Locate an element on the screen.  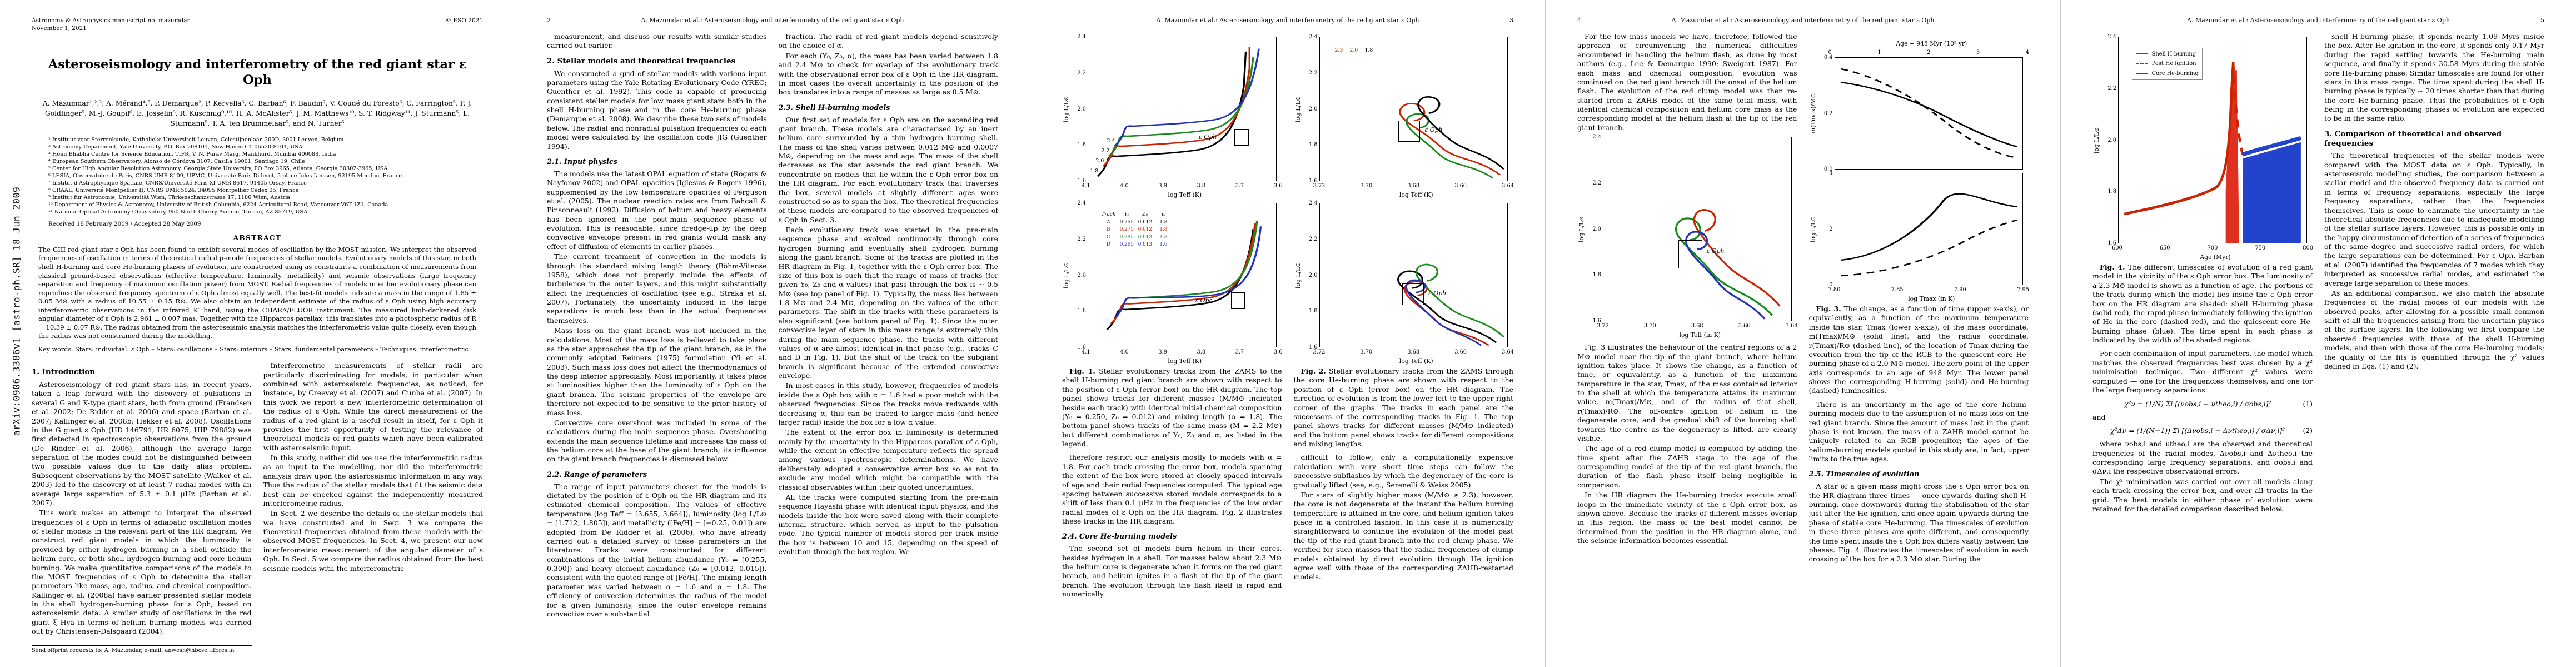
legend-row: B 0.275 0.012 1.8 is located at coordinates (1137, 230).